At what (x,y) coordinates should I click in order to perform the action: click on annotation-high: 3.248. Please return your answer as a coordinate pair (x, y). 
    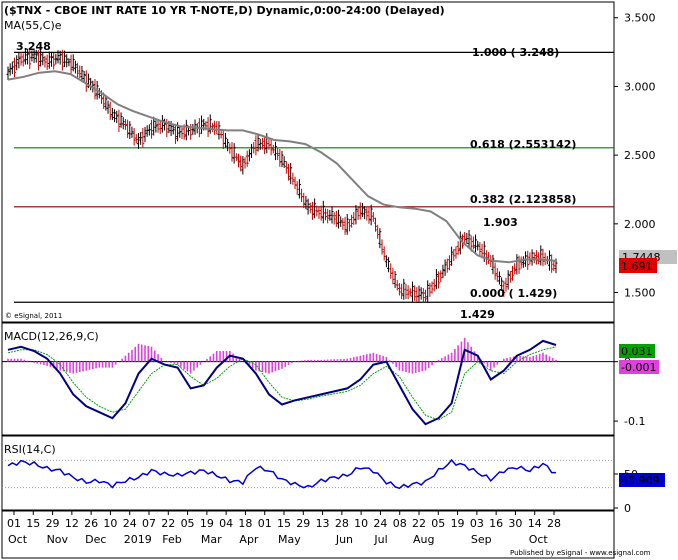
    Looking at the image, I should click on (33, 46).